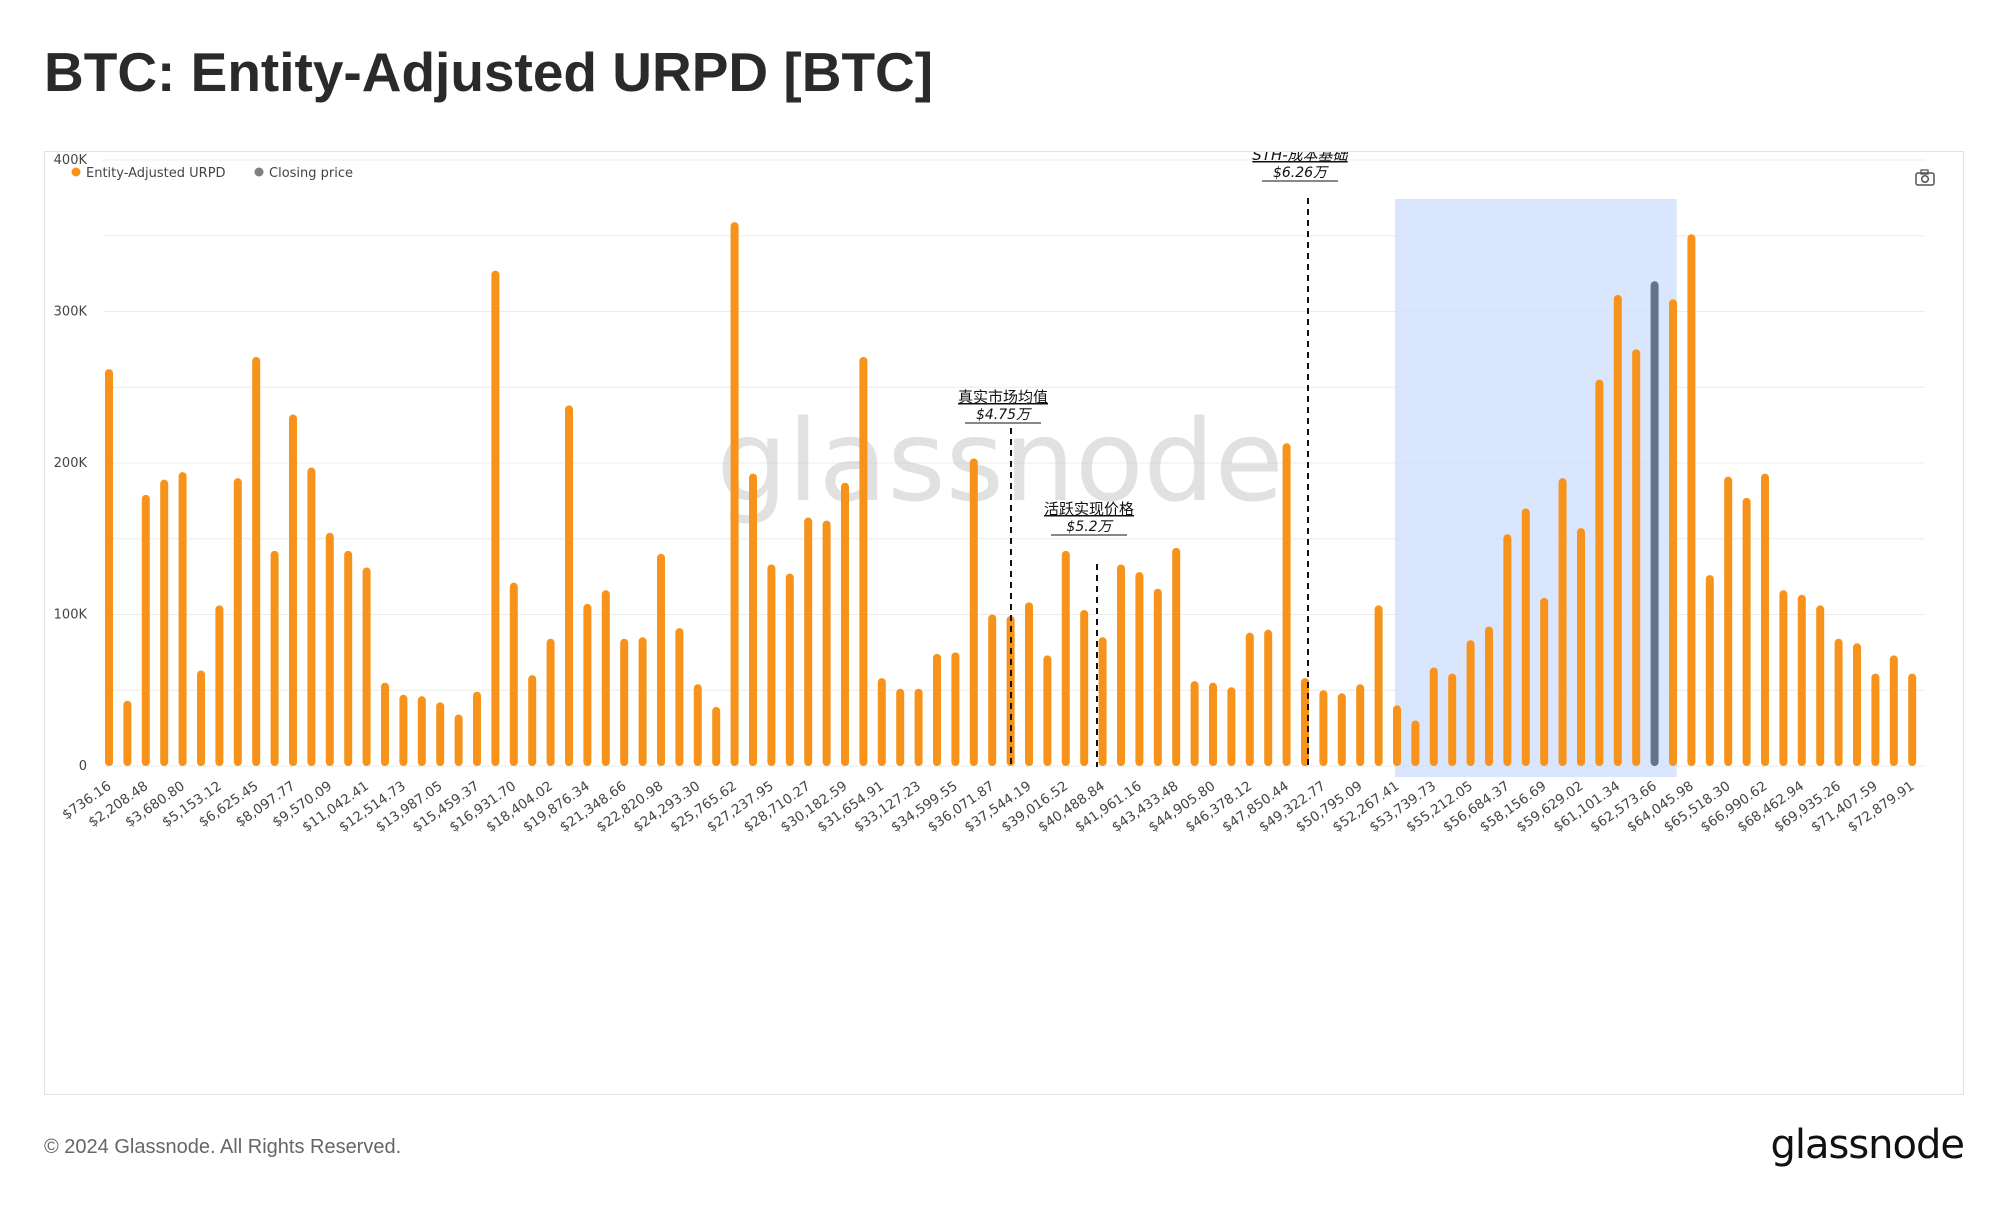  Describe the element at coordinates (1867, 1145) in the screenshot. I see `glassnode-logo: glassnode` at that location.